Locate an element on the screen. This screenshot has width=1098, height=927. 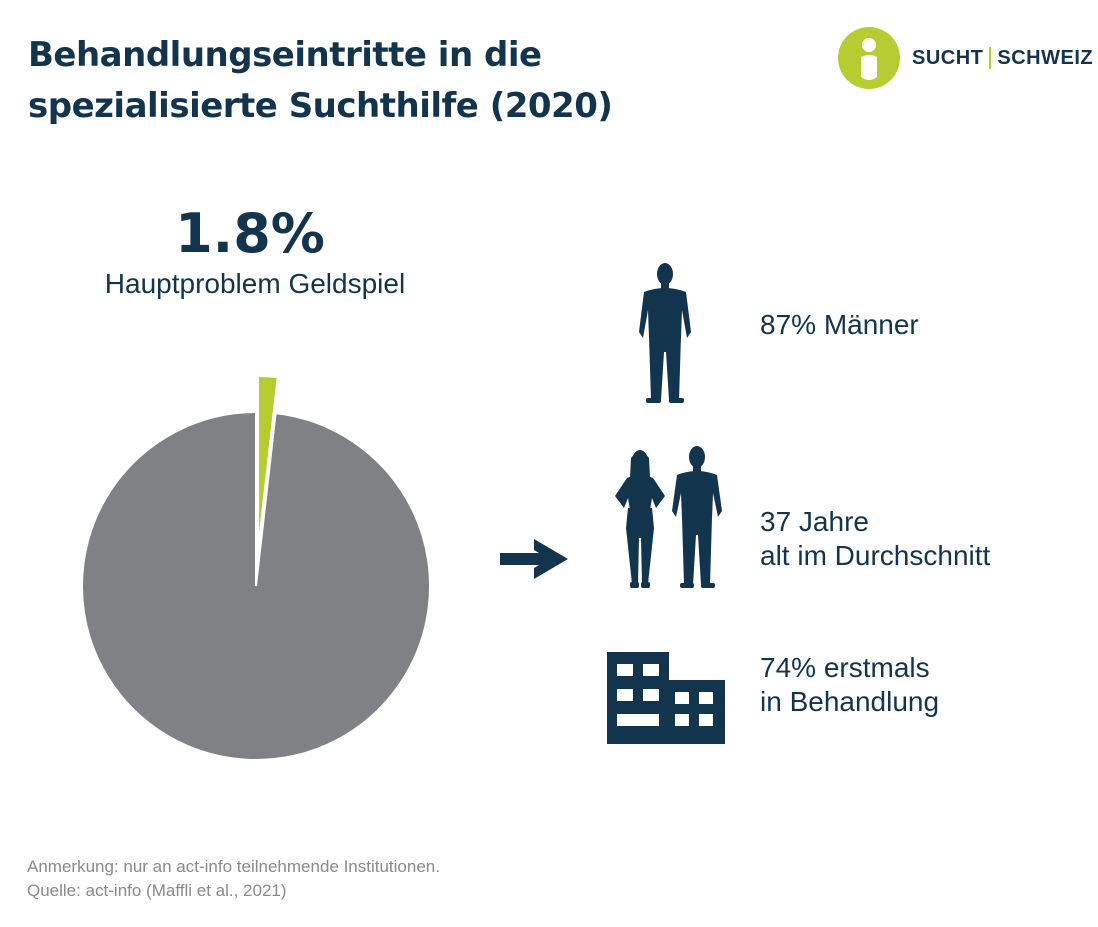
stat-age-line1: 37 Jahre is located at coordinates (814, 521).